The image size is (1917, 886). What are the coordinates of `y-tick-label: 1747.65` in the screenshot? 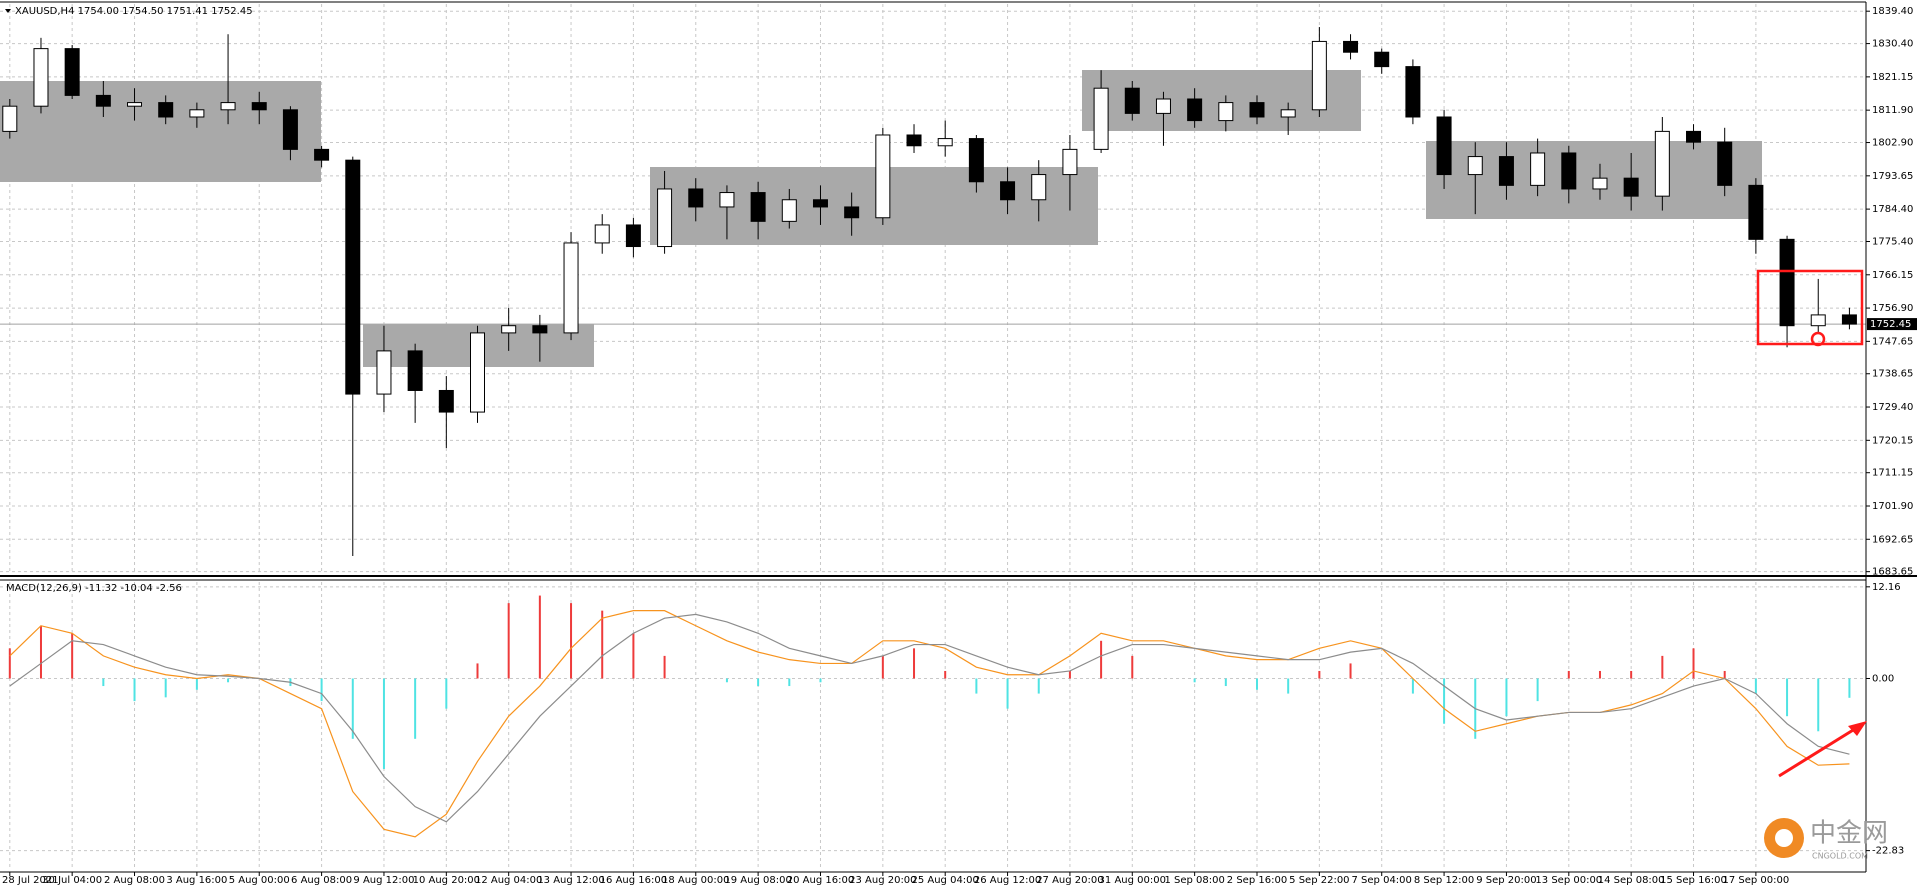 It's located at (1892, 341).